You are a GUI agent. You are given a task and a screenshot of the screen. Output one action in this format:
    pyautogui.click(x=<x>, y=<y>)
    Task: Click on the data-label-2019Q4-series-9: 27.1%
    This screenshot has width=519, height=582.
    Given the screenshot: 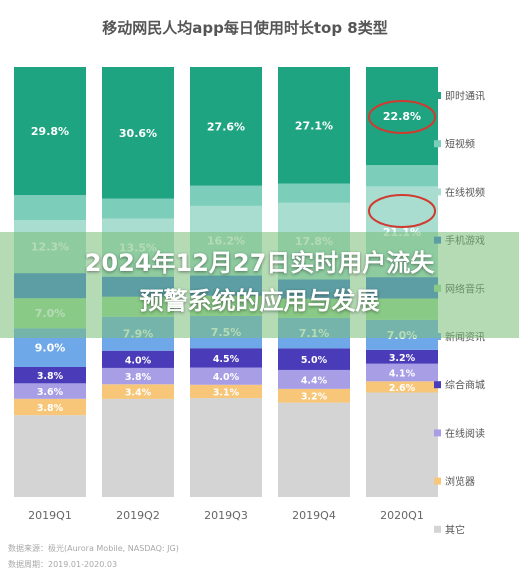 What is the action you would take?
    pyautogui.click(x=314, y=125)
    